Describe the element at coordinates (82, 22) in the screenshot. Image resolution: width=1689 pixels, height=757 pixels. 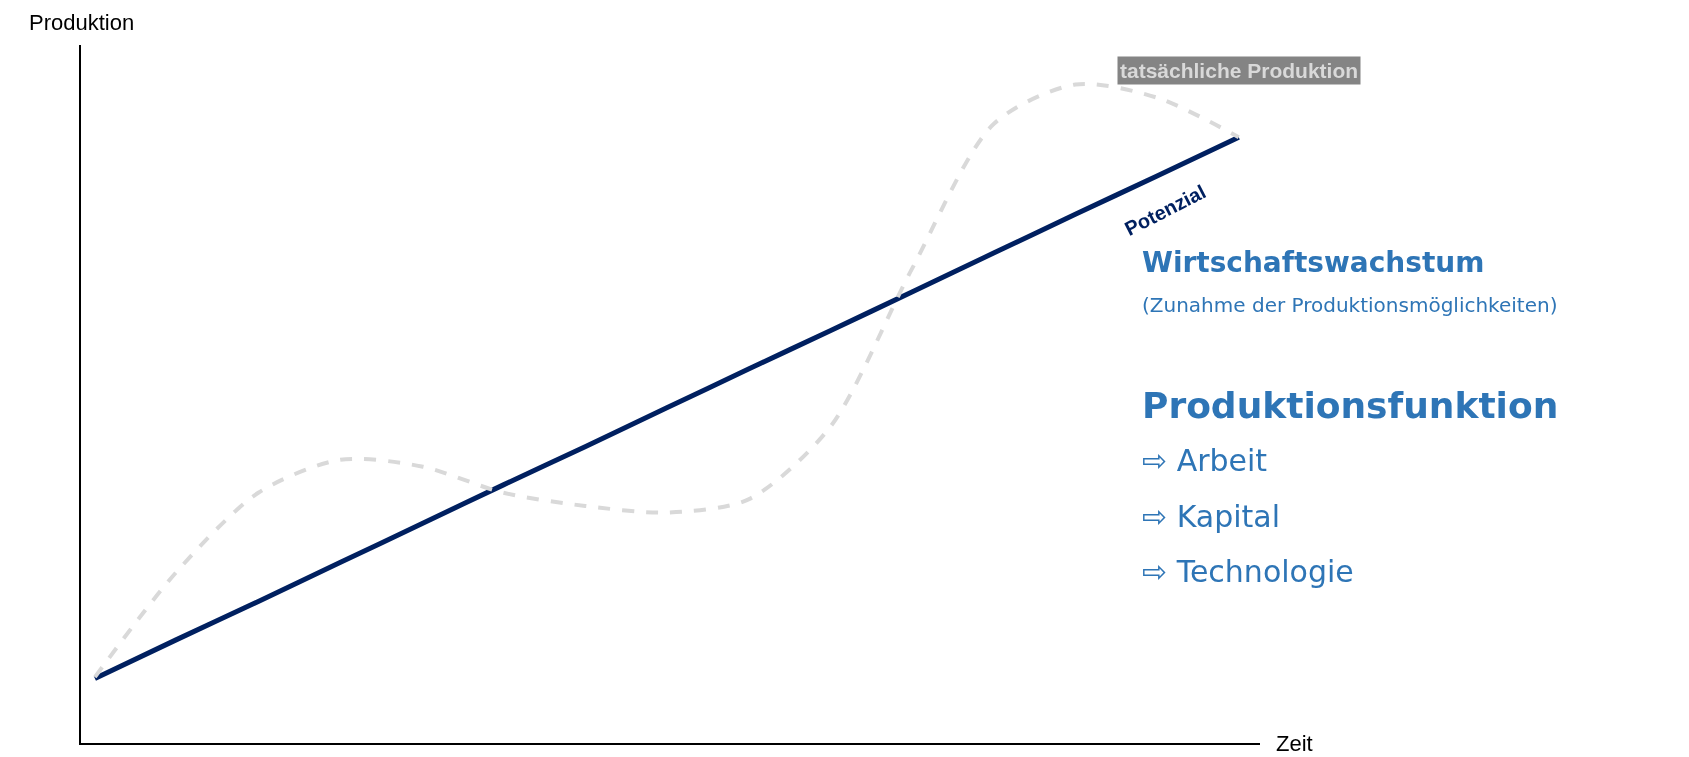
I see `y-axis-title: Produktion` at that location.